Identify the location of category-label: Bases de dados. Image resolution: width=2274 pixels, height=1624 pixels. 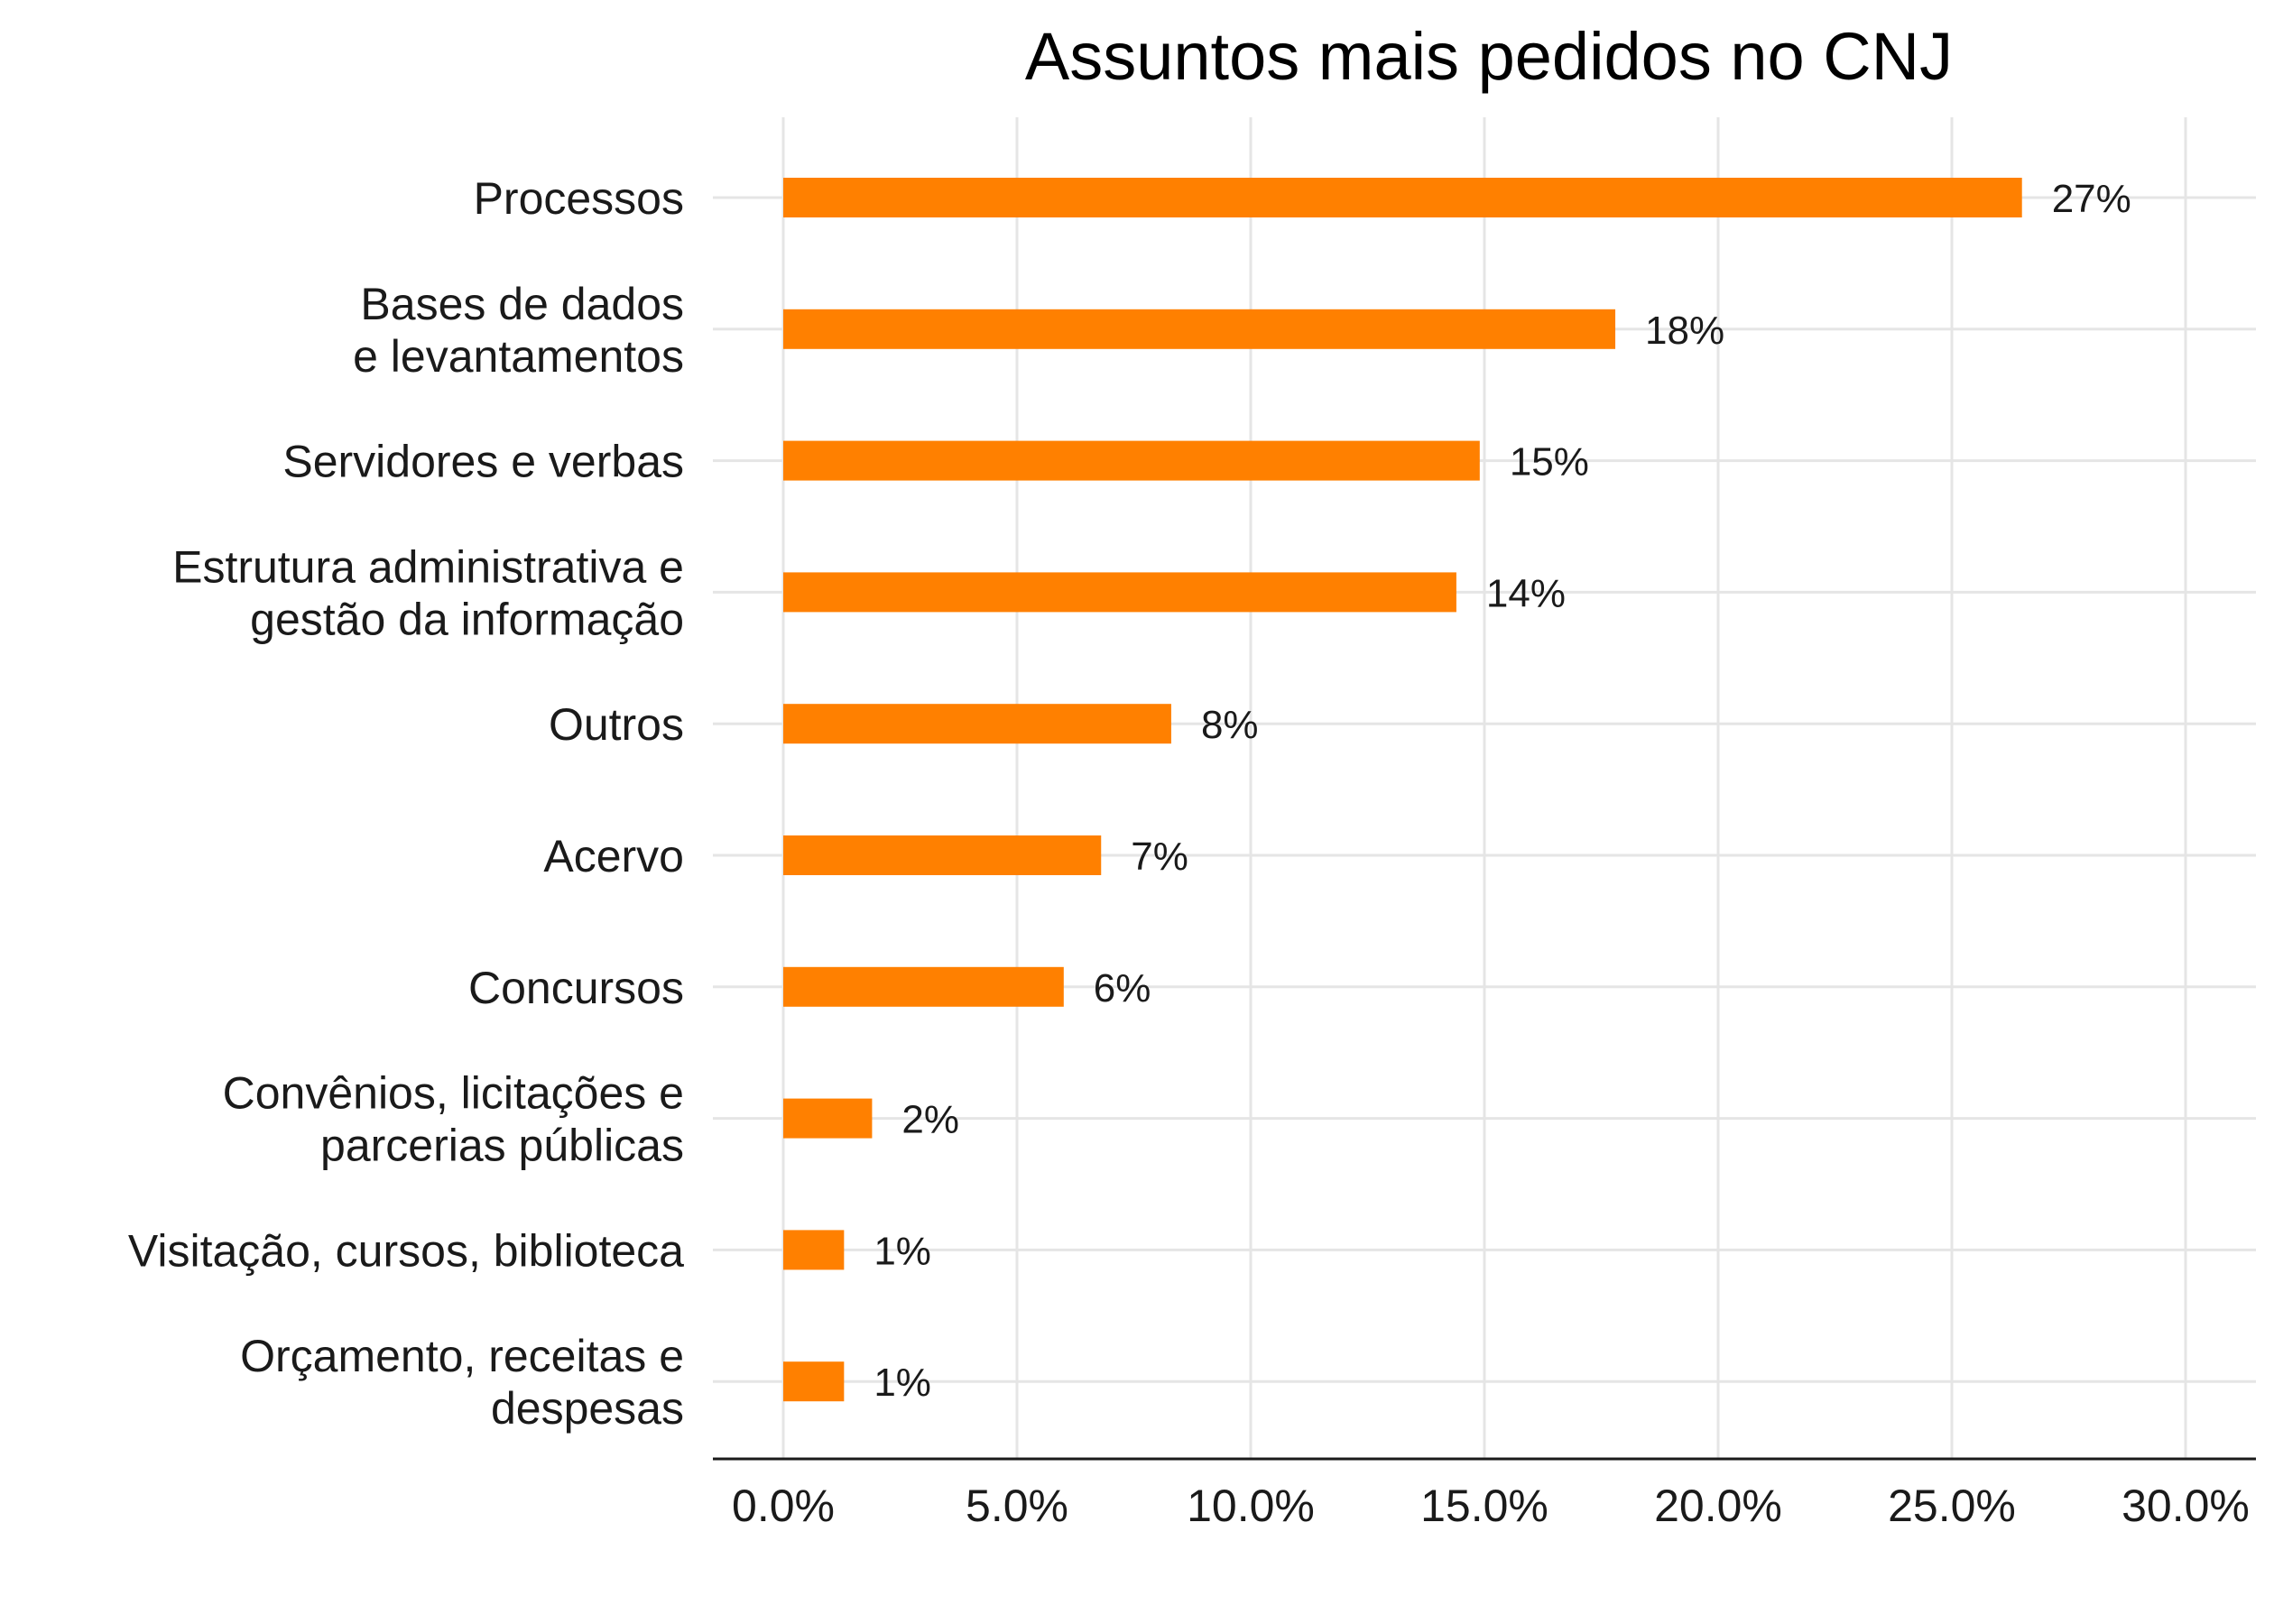
(522, 304).